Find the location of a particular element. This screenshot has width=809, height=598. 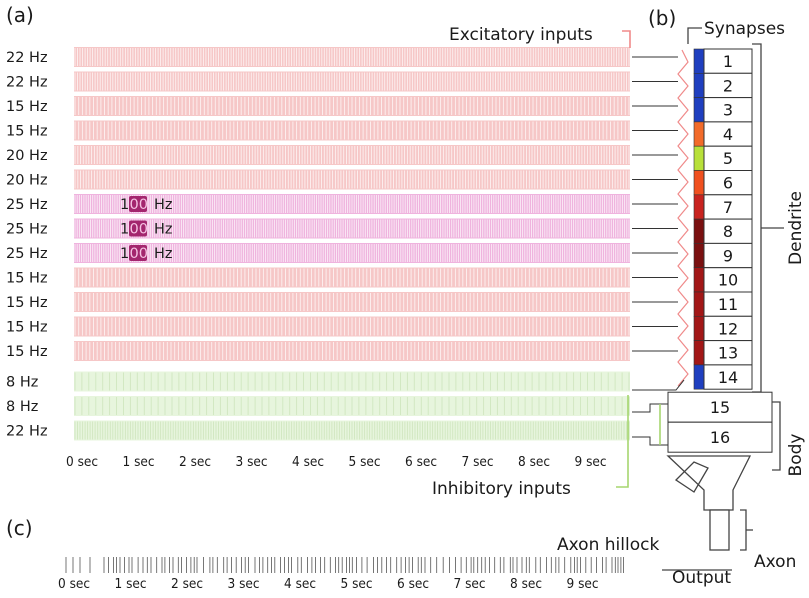

compartment-number: 7 is located at coordinates (728, 207).